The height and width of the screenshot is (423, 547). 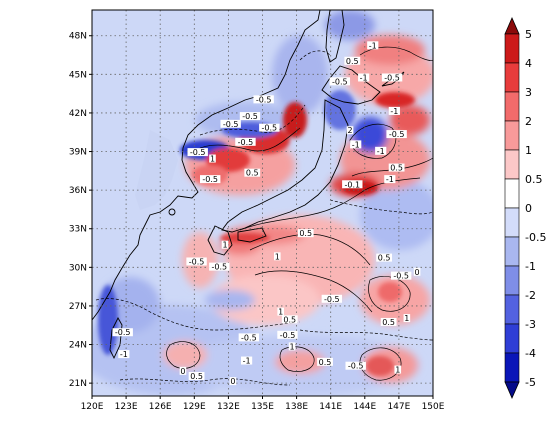 What do you see at coordinates (530, 324) in the screenshot?
I see `colorbar-level-label: -3` at bounding box center [530, 324].